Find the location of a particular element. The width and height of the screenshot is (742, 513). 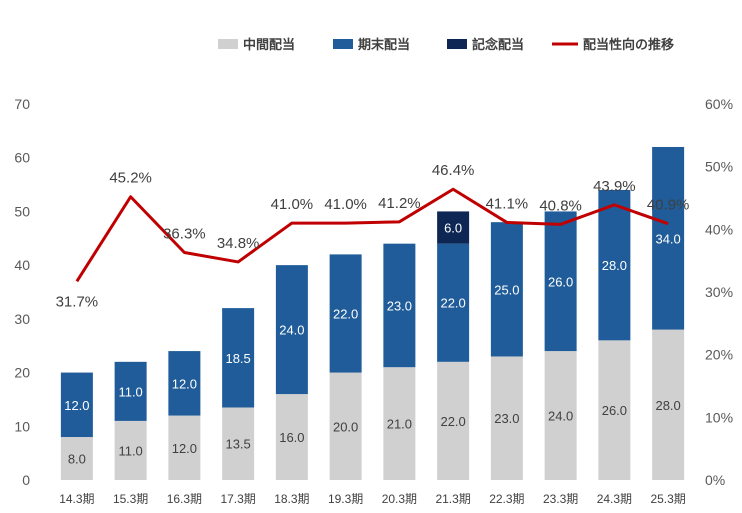

legend-label-commemorative: 記念配当 is located at coordinates (498, 44).